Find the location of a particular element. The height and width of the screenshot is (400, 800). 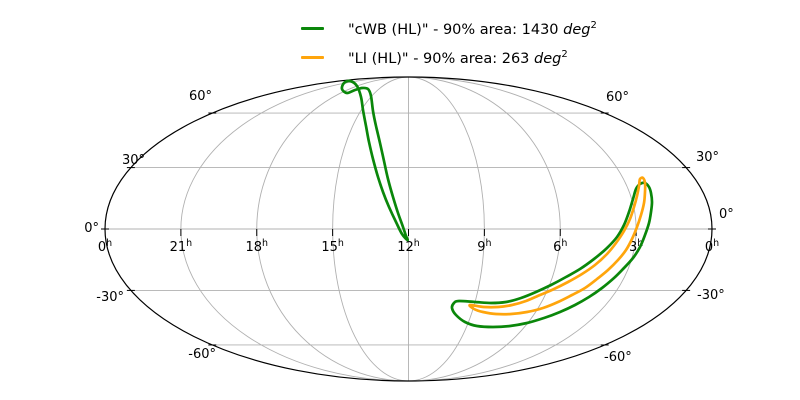

legend-item-cwb: "cWB (HL)" - 90% area: 1430 deg2 is located at coordinates (449, 28).